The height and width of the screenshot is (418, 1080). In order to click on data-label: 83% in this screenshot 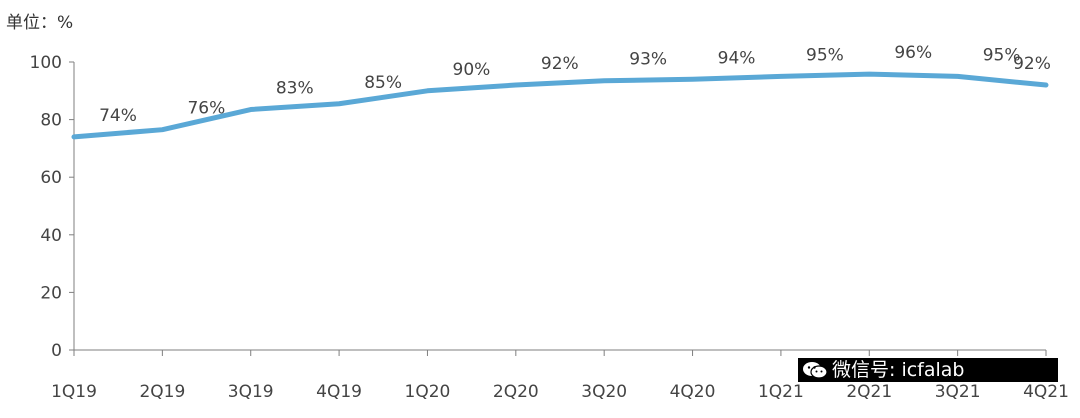, I will do `click(295, 89)`.